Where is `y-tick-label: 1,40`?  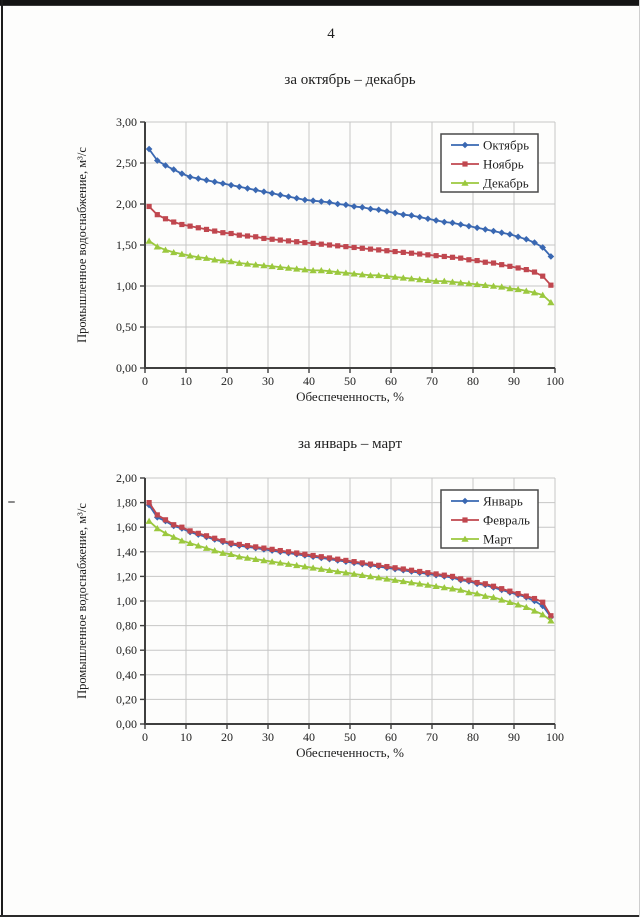 y-tick-label: 1,40 is located at coordinates (126, 552).